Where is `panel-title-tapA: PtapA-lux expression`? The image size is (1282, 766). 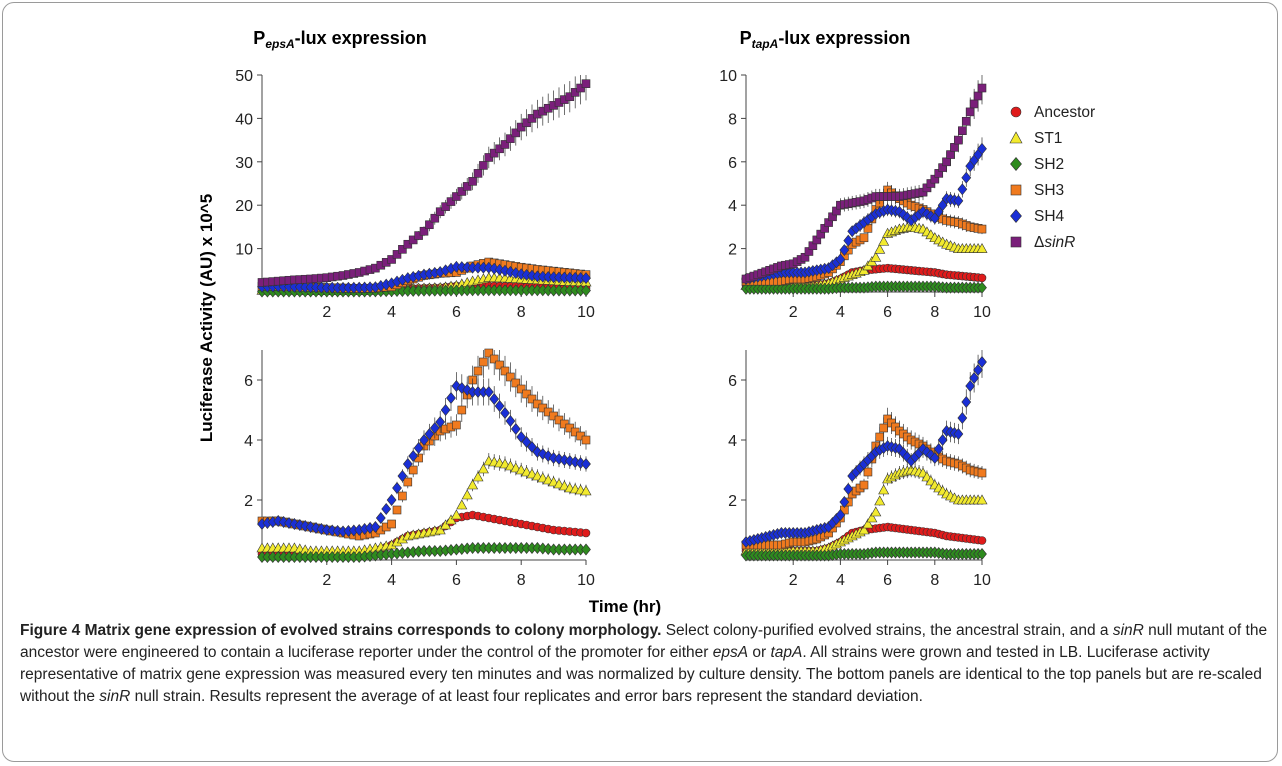 panel-title-tapA: PtapA-lux expression is located at coordinates (825, 39).